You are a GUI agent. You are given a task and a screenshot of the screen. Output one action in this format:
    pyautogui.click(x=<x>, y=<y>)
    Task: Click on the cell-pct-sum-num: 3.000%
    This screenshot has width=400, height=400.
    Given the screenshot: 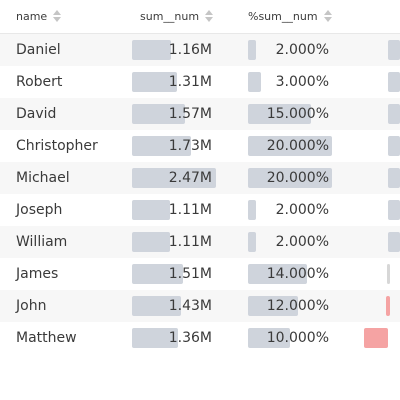 What is the action you would take?
    pyautogui.click(x=302, y=82)
    